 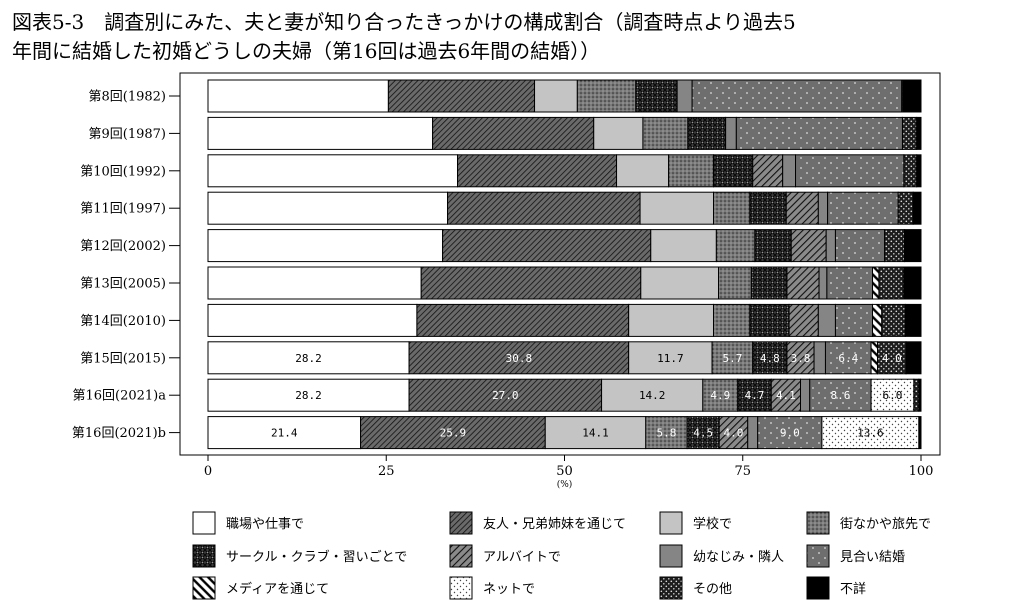 What do you see at coordinates (128, 97) in the screenshot?
I see `category-label: 第8回(1982)` at bounding box center [128, 97].